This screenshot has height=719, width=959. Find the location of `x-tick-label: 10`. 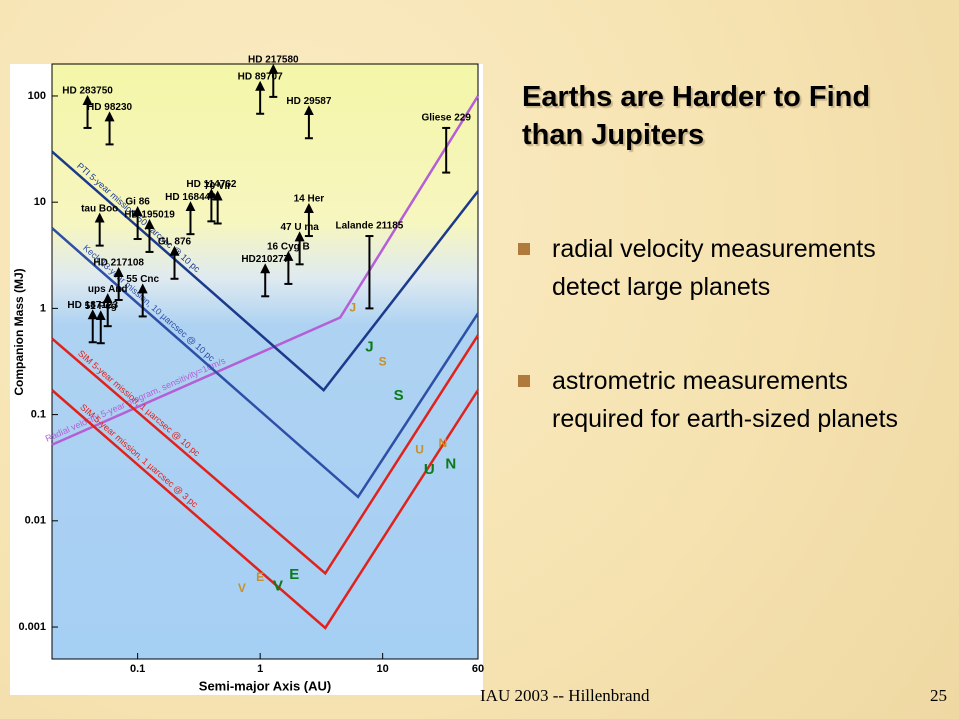

x-tick-label: 10 is located at coordinates (383, 669).